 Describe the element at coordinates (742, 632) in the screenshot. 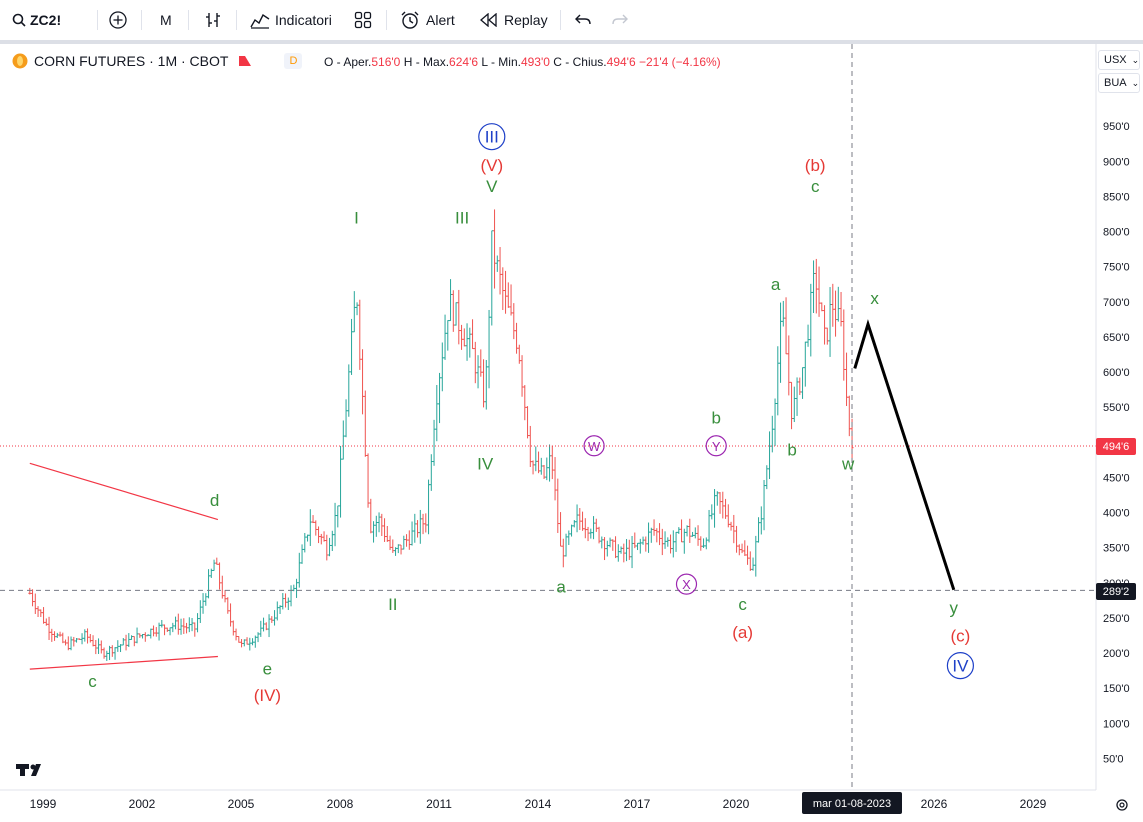

I see `wave-label: (a)` at that location.